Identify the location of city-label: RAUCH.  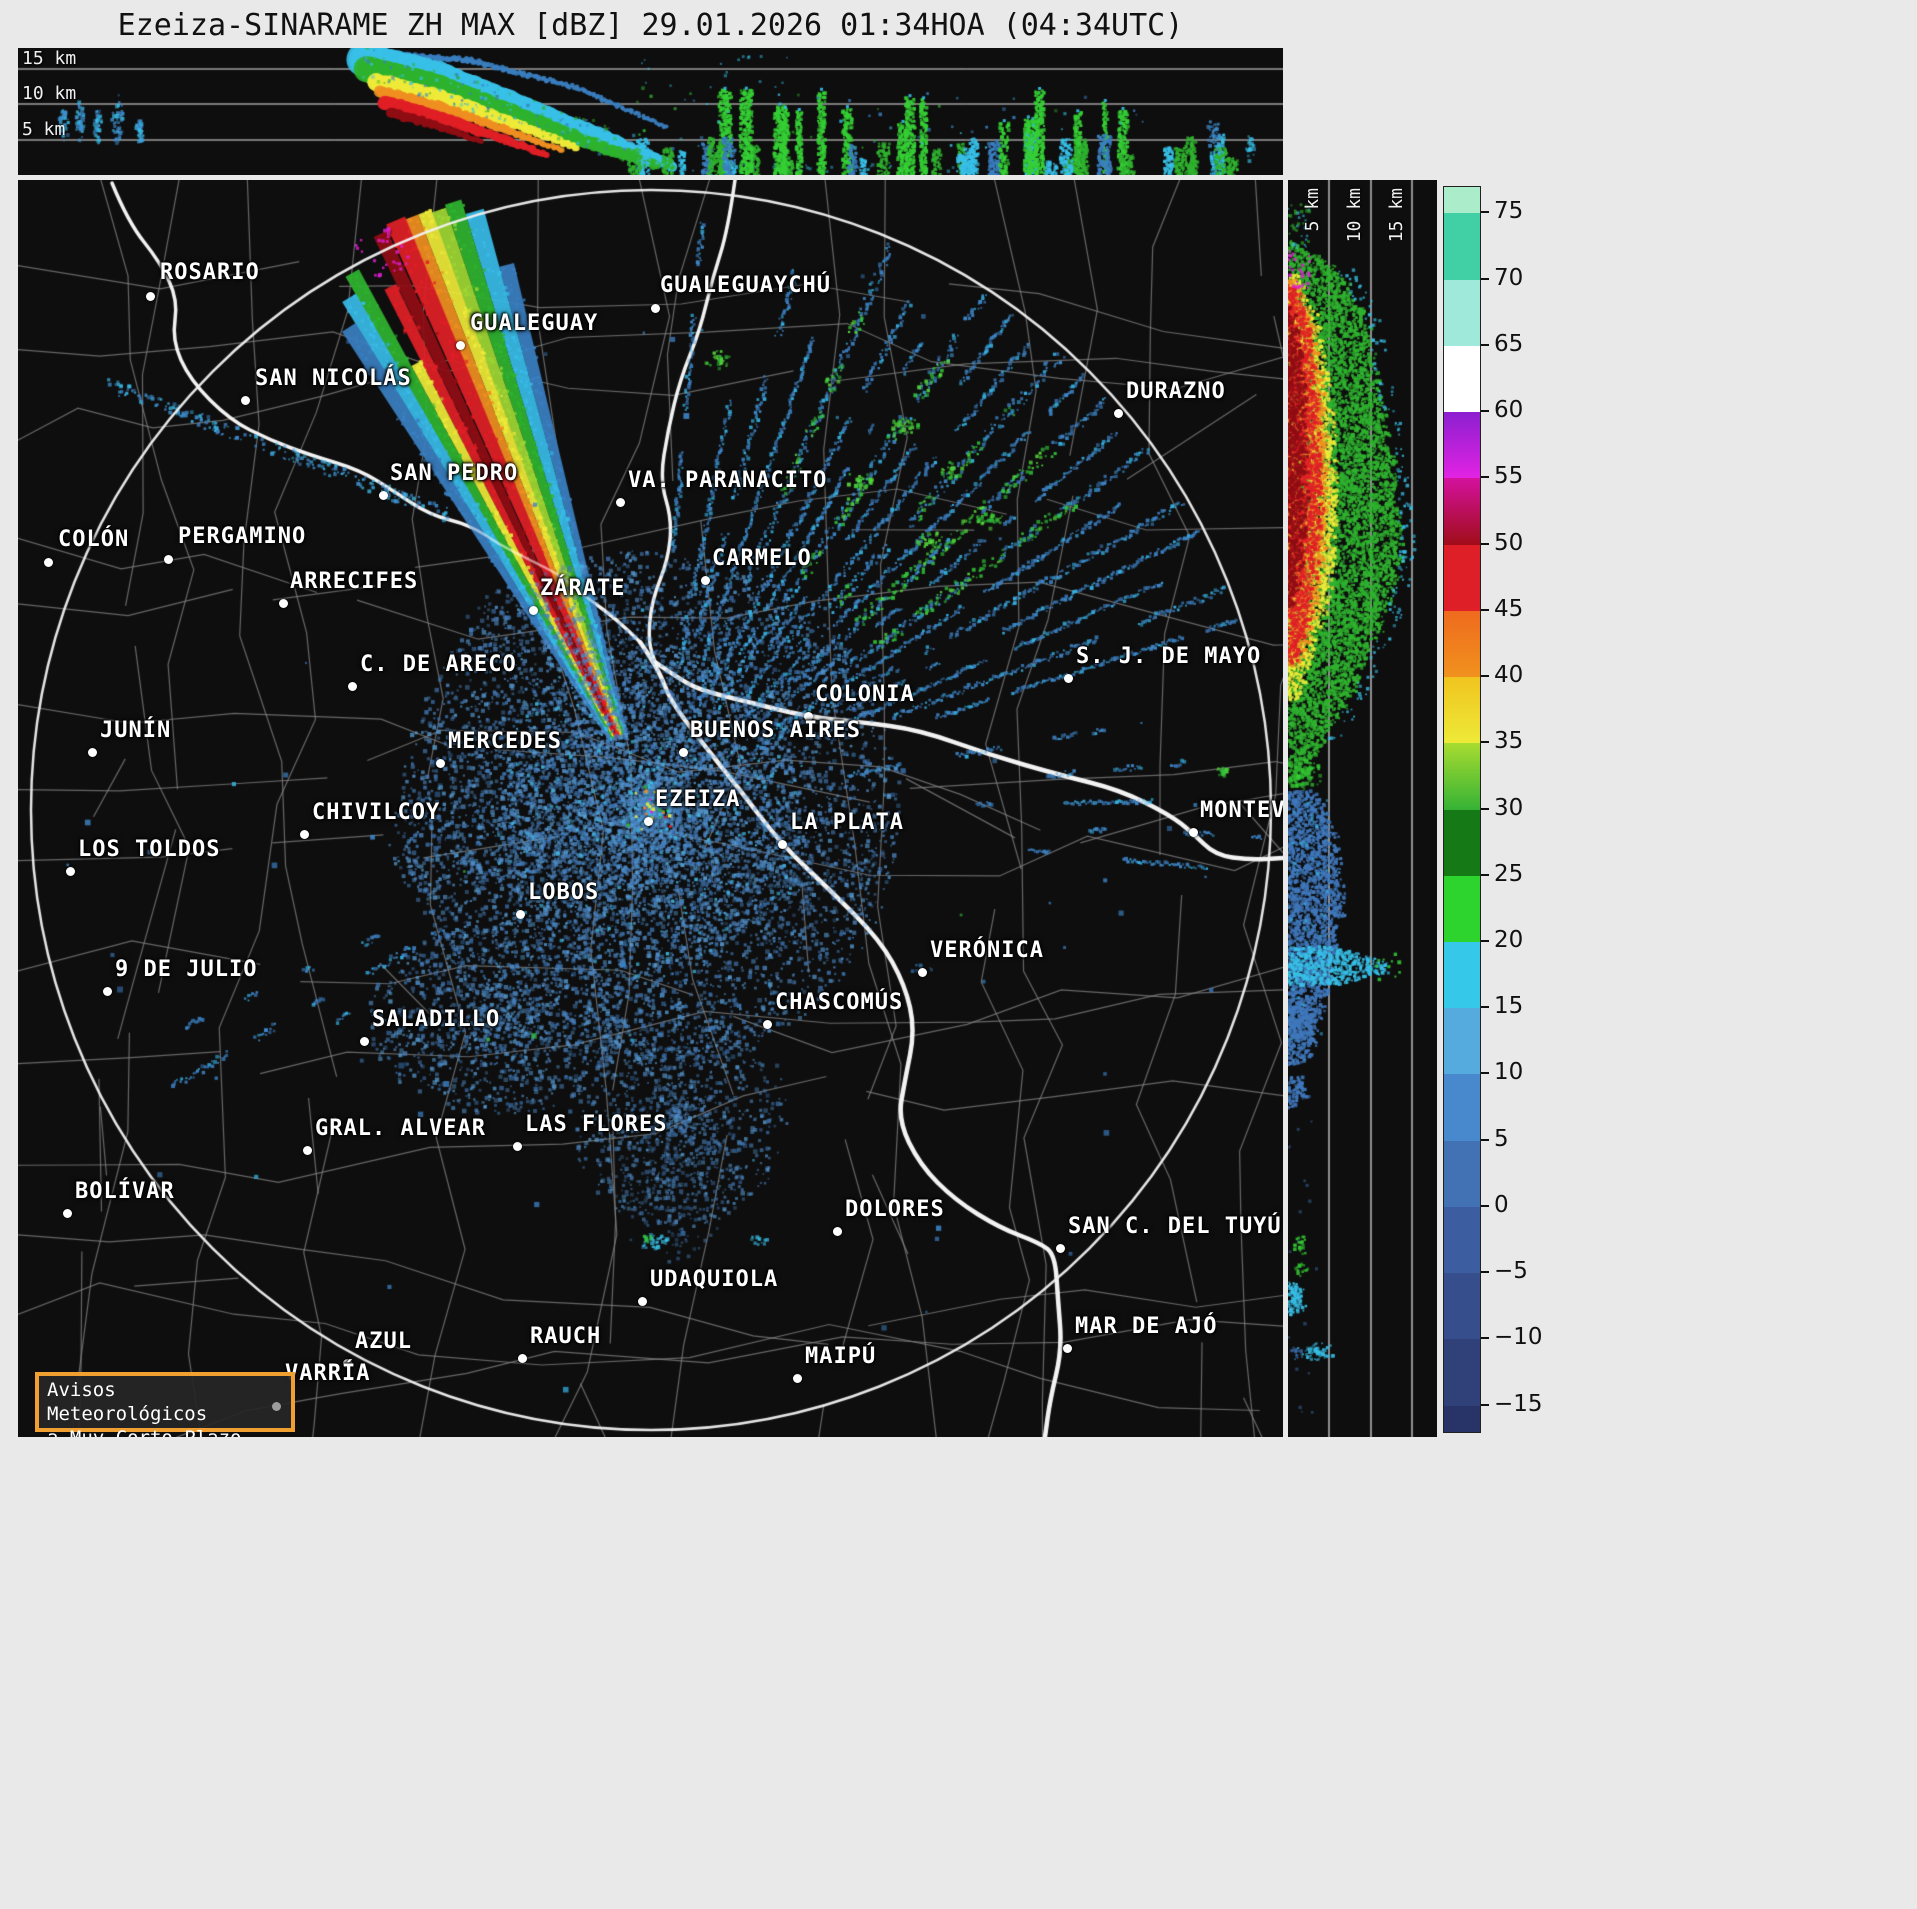
(566, 1336).